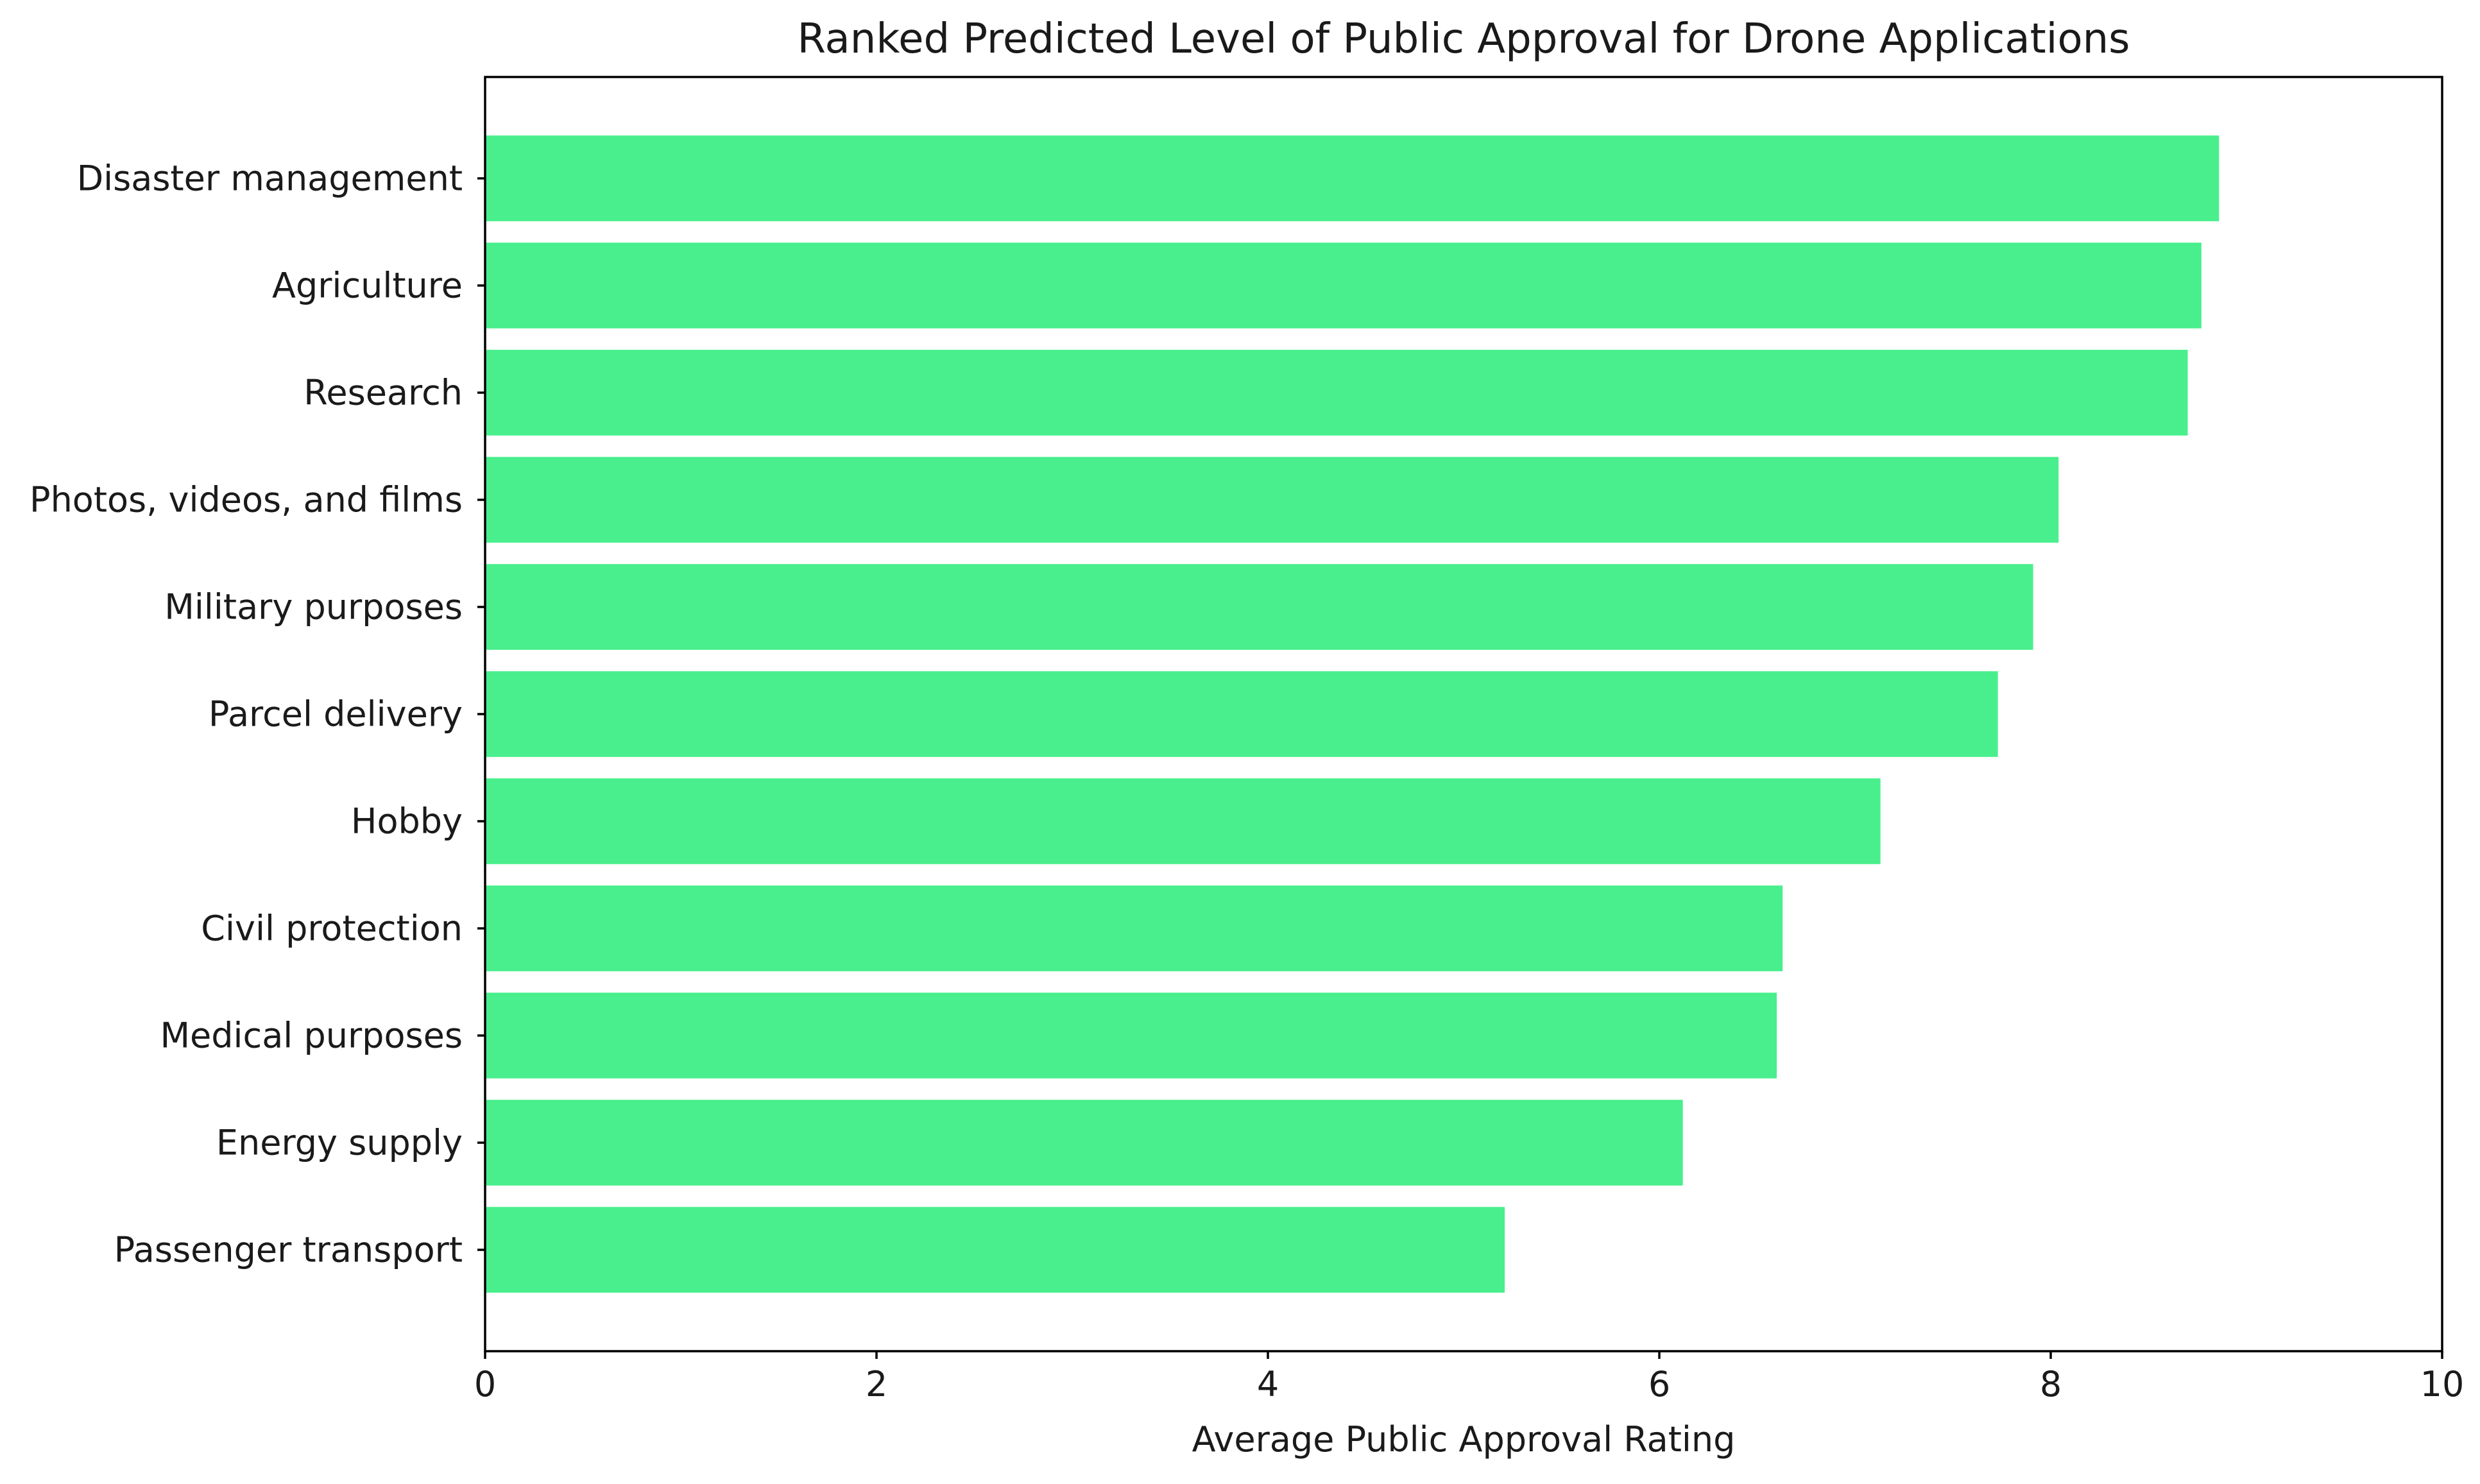  Describe the element at coordinates (1241, 714) in the screenshot. I see `bar-parcel-delivery` at that location.